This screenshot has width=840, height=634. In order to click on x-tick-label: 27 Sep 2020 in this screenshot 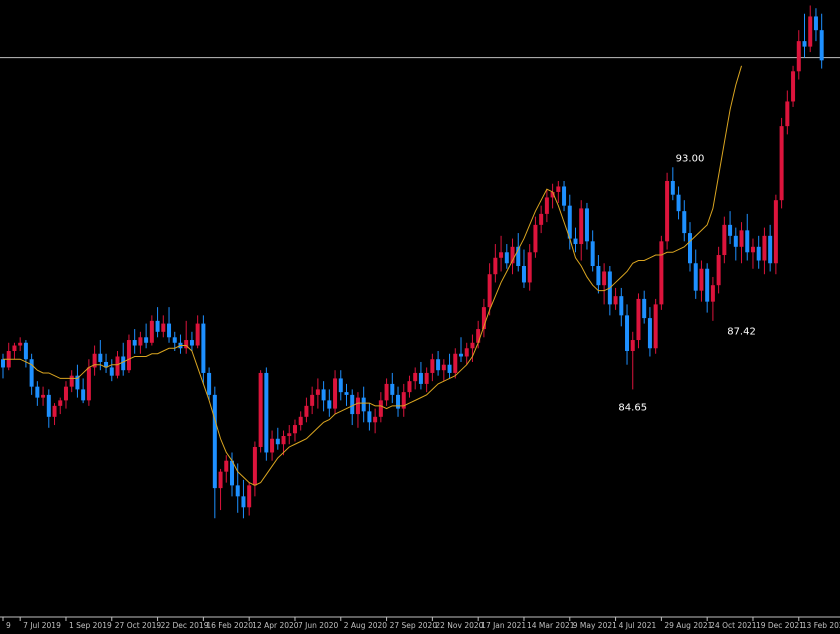, I will do `click(414, 625)`.